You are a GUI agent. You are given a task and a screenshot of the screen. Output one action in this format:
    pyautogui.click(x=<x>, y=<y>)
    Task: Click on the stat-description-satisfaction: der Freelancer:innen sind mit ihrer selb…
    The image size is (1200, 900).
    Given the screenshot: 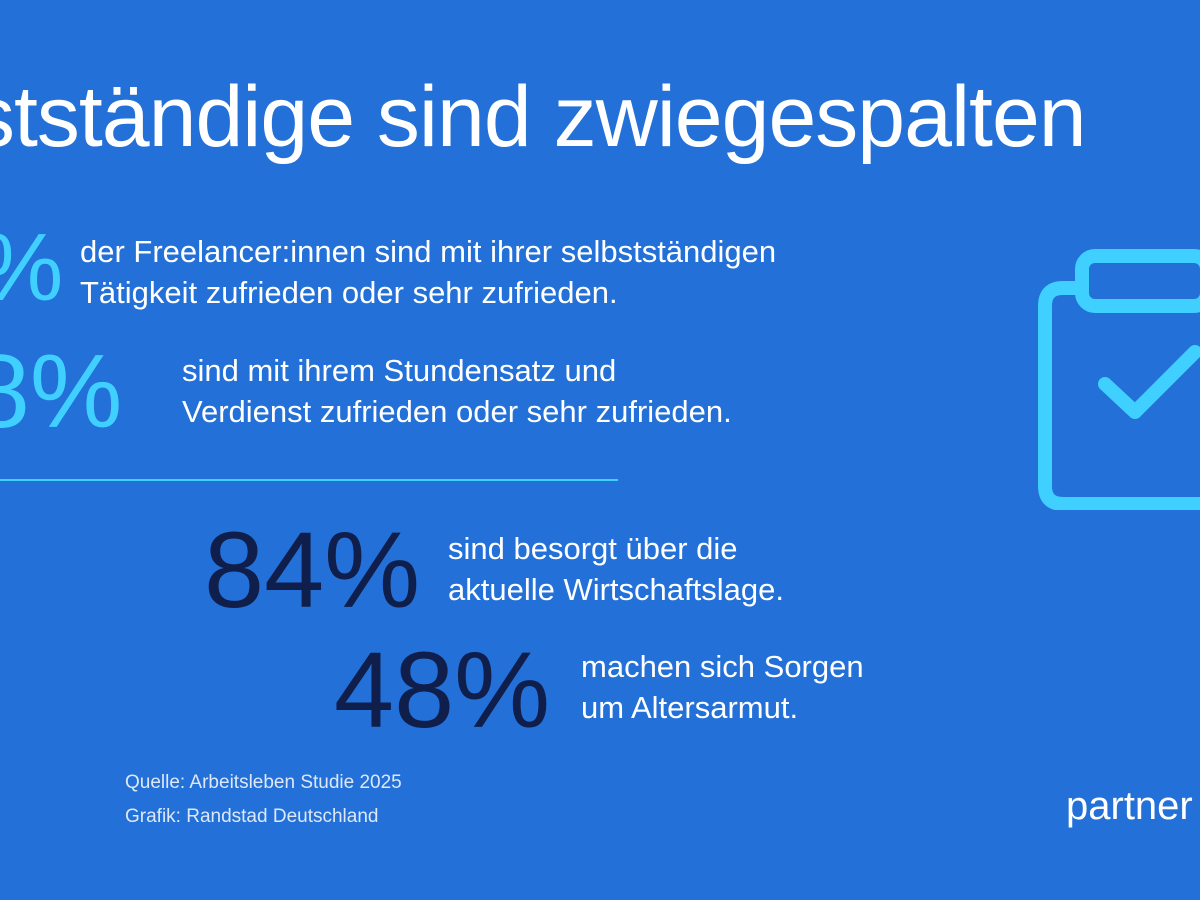 What is the action you would take?
    pyautogui.click(x=428, y=272)
    